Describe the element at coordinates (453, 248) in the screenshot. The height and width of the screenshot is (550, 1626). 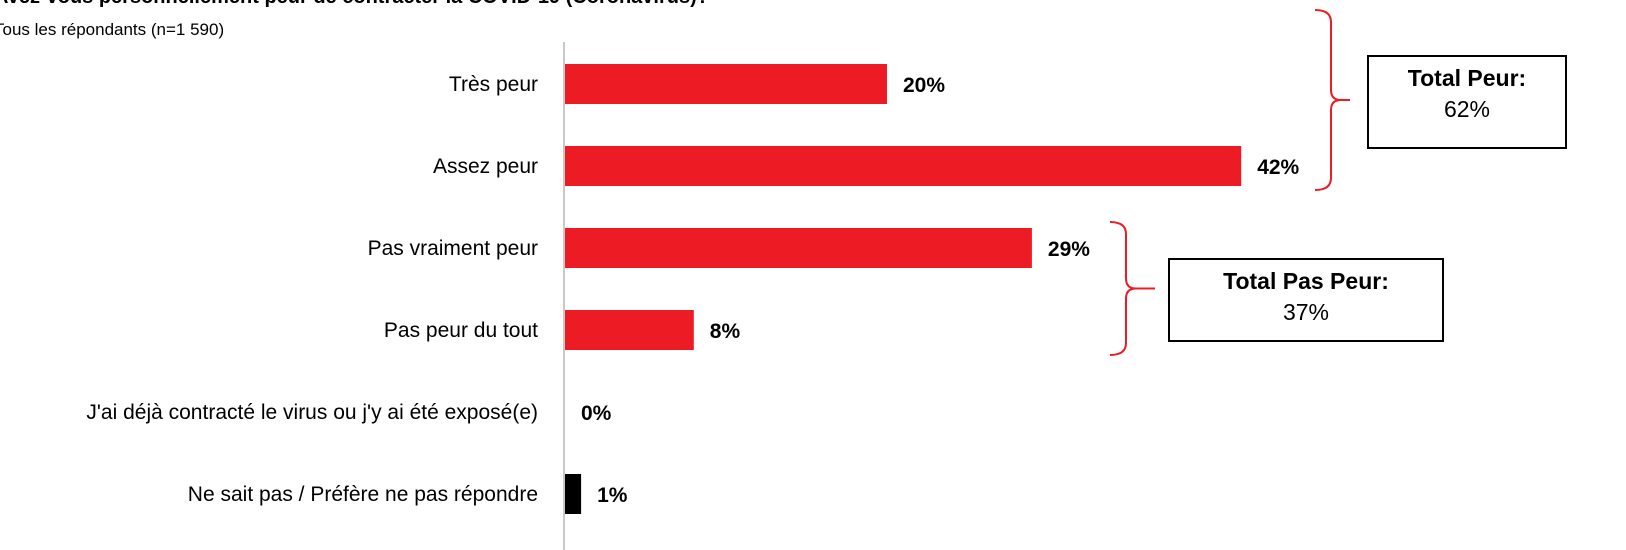
I see `category-label-2: Pas vraiment peur` at that location.